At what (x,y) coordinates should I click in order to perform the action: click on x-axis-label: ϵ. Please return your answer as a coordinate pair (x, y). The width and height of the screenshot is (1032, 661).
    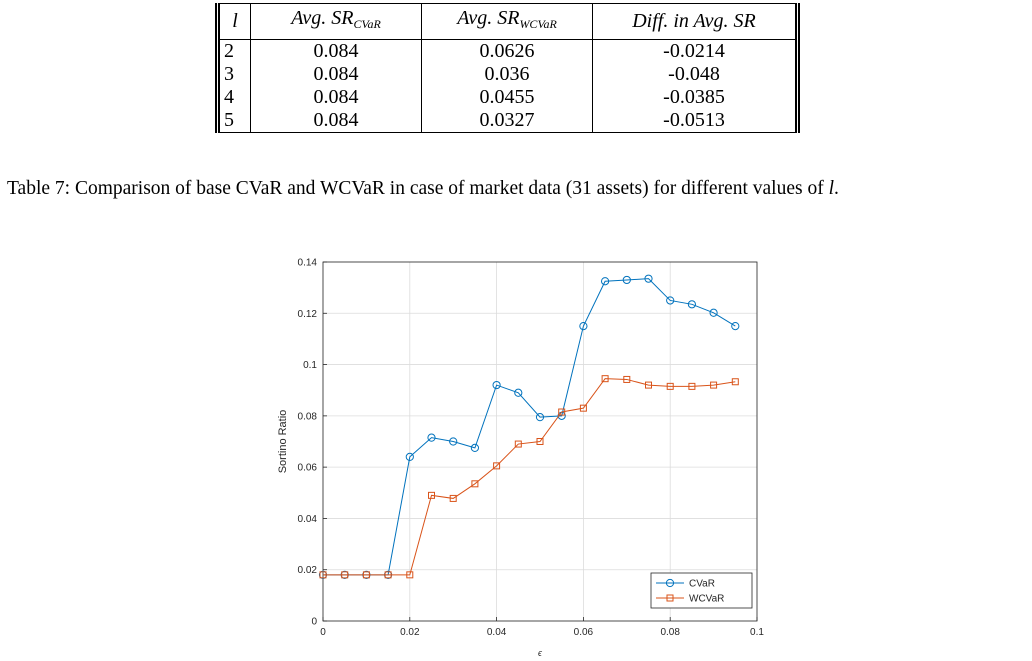
    Looking at the image, I should click on (540, 653).